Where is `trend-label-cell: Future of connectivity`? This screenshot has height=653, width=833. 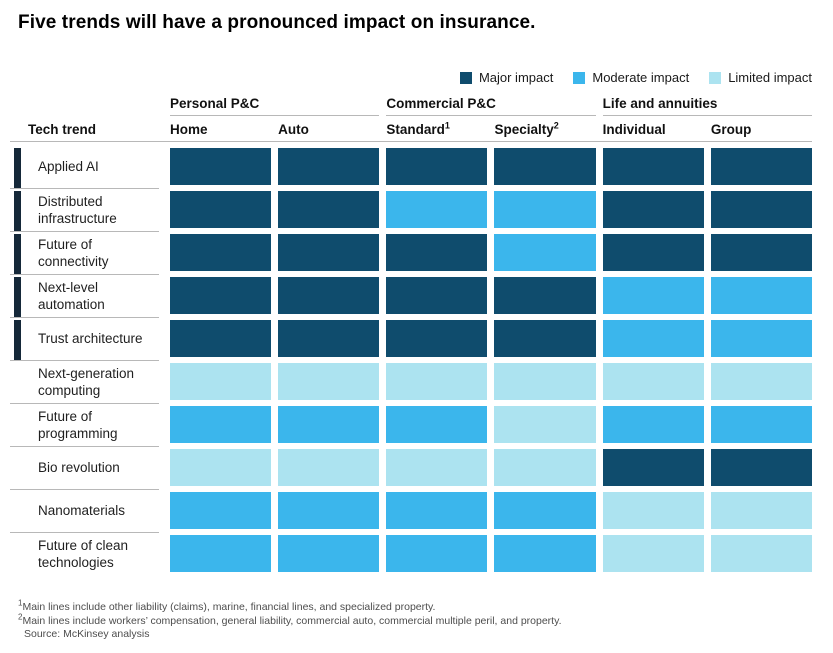
trend-label-cell: Future of connectivity is located at coordinates (86, 254).